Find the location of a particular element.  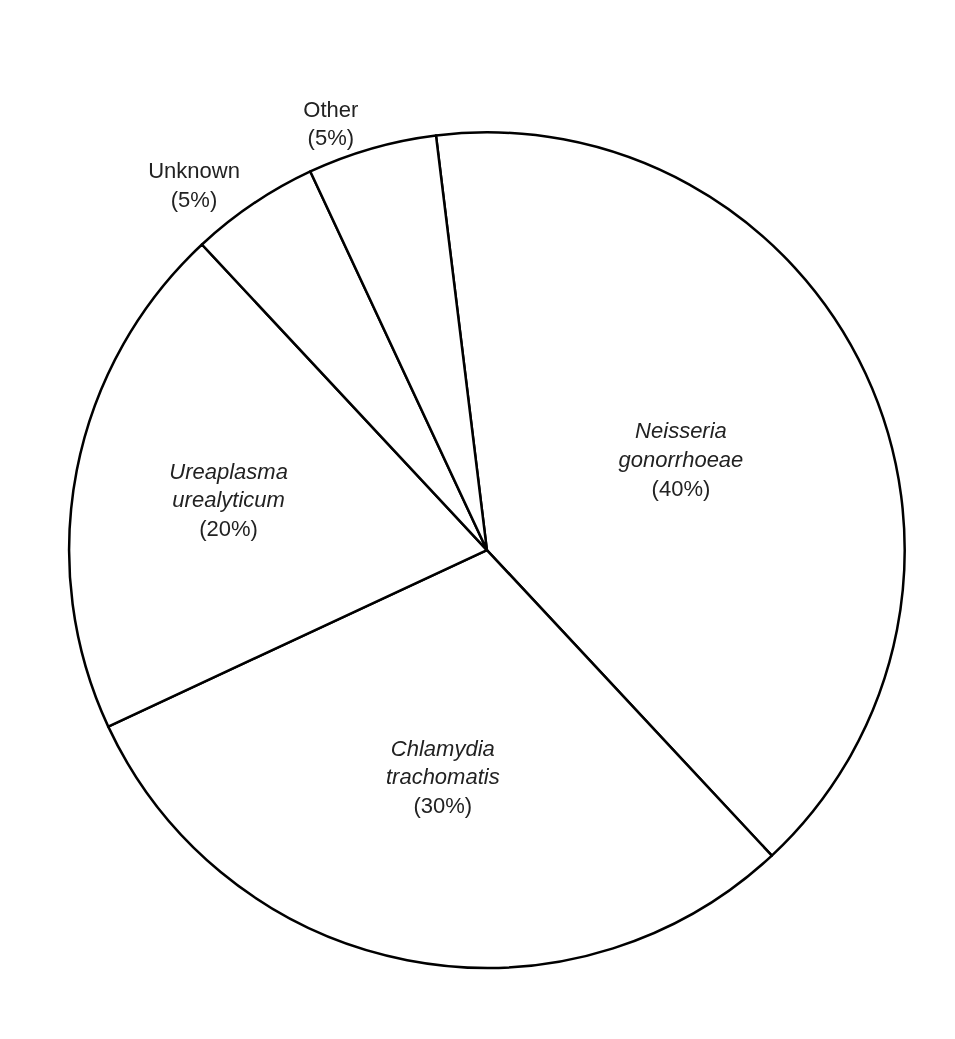

data-label: (40%) is located at coordinates (681, 488).